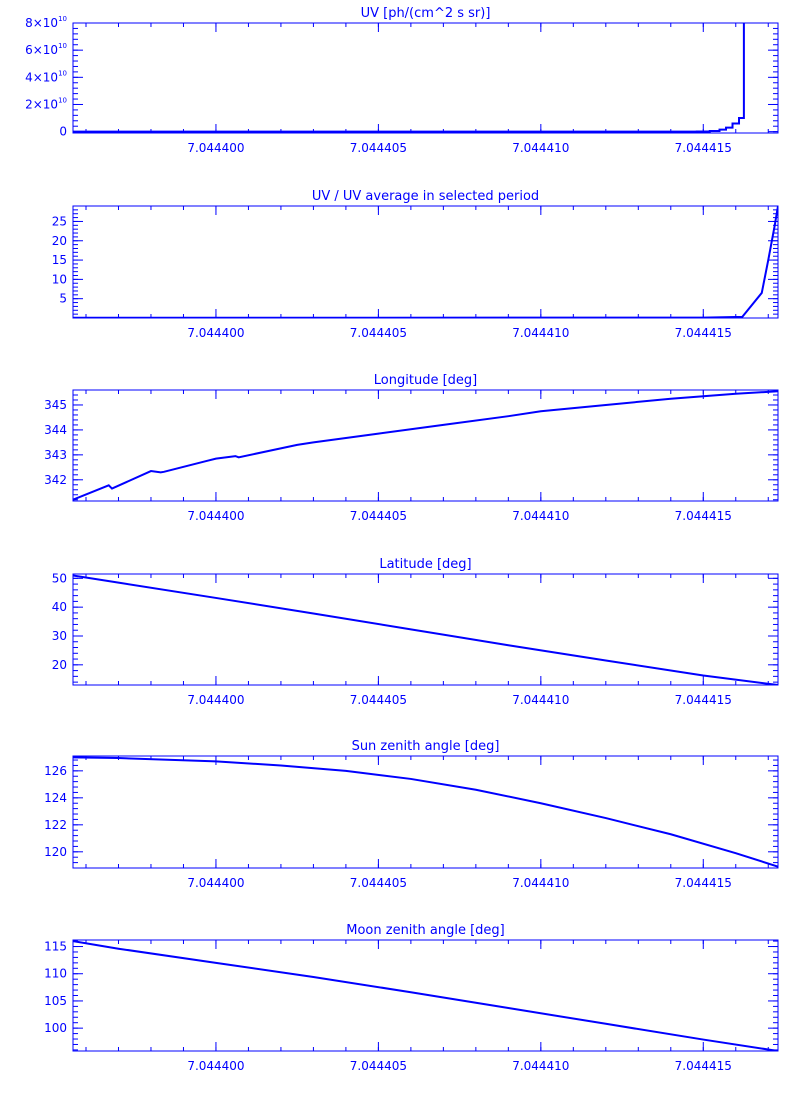 The image size is (800, 1100). Describe the element at coordinates (425, 196) in the screenshot. I see `panel-title: UV / UV average in selected period` at that location.